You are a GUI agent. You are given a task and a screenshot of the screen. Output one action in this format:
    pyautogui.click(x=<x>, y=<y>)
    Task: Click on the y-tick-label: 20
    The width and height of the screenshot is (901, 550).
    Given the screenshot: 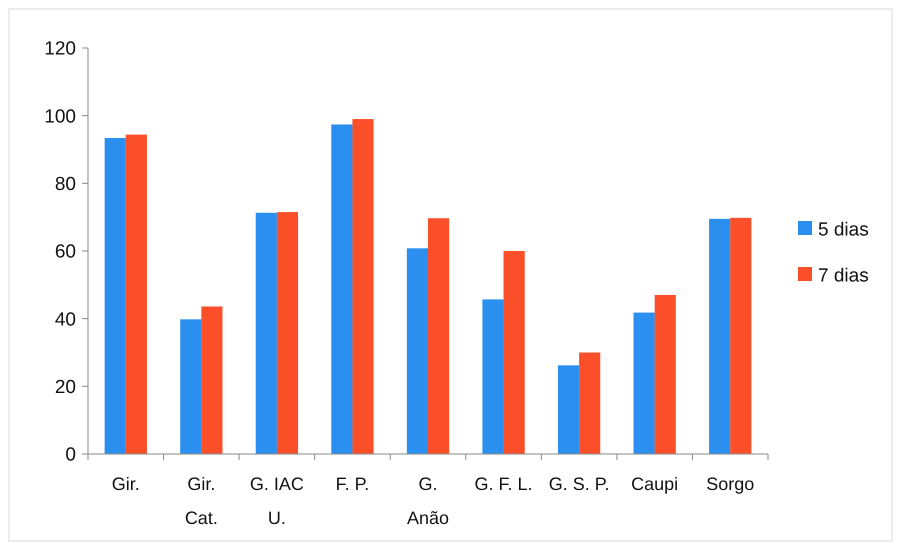 What is the action you would take?
    pyautogui.click(x=65, y=387)
    